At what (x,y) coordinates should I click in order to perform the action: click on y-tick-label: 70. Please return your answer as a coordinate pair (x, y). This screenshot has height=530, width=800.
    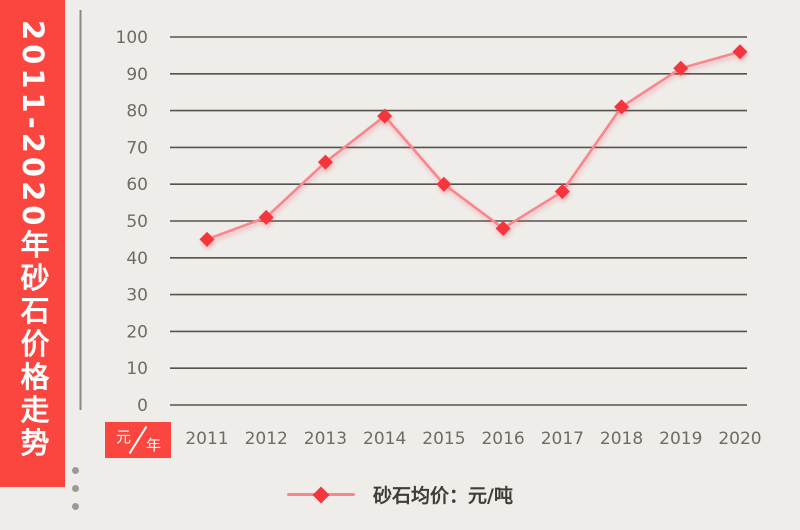
    Looking at the image, I should click on (137, 148).